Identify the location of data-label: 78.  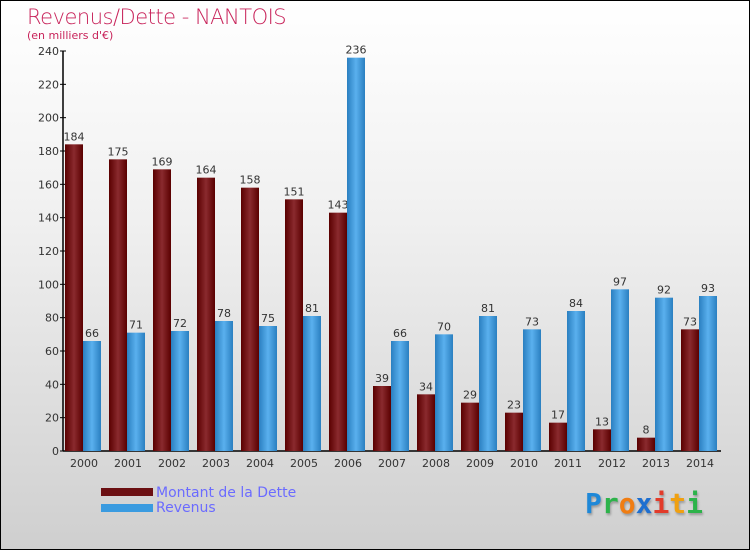
(224, 313).